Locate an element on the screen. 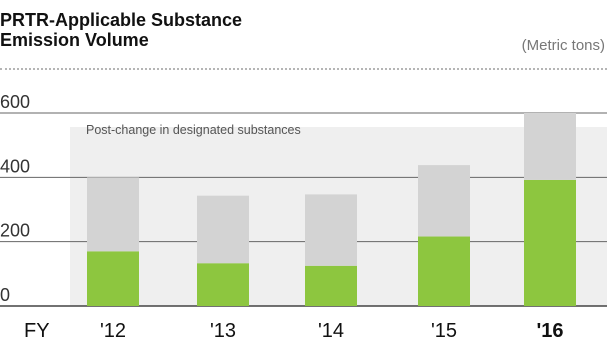  y-tick-label: 0 is located at coordinates (5, 295).